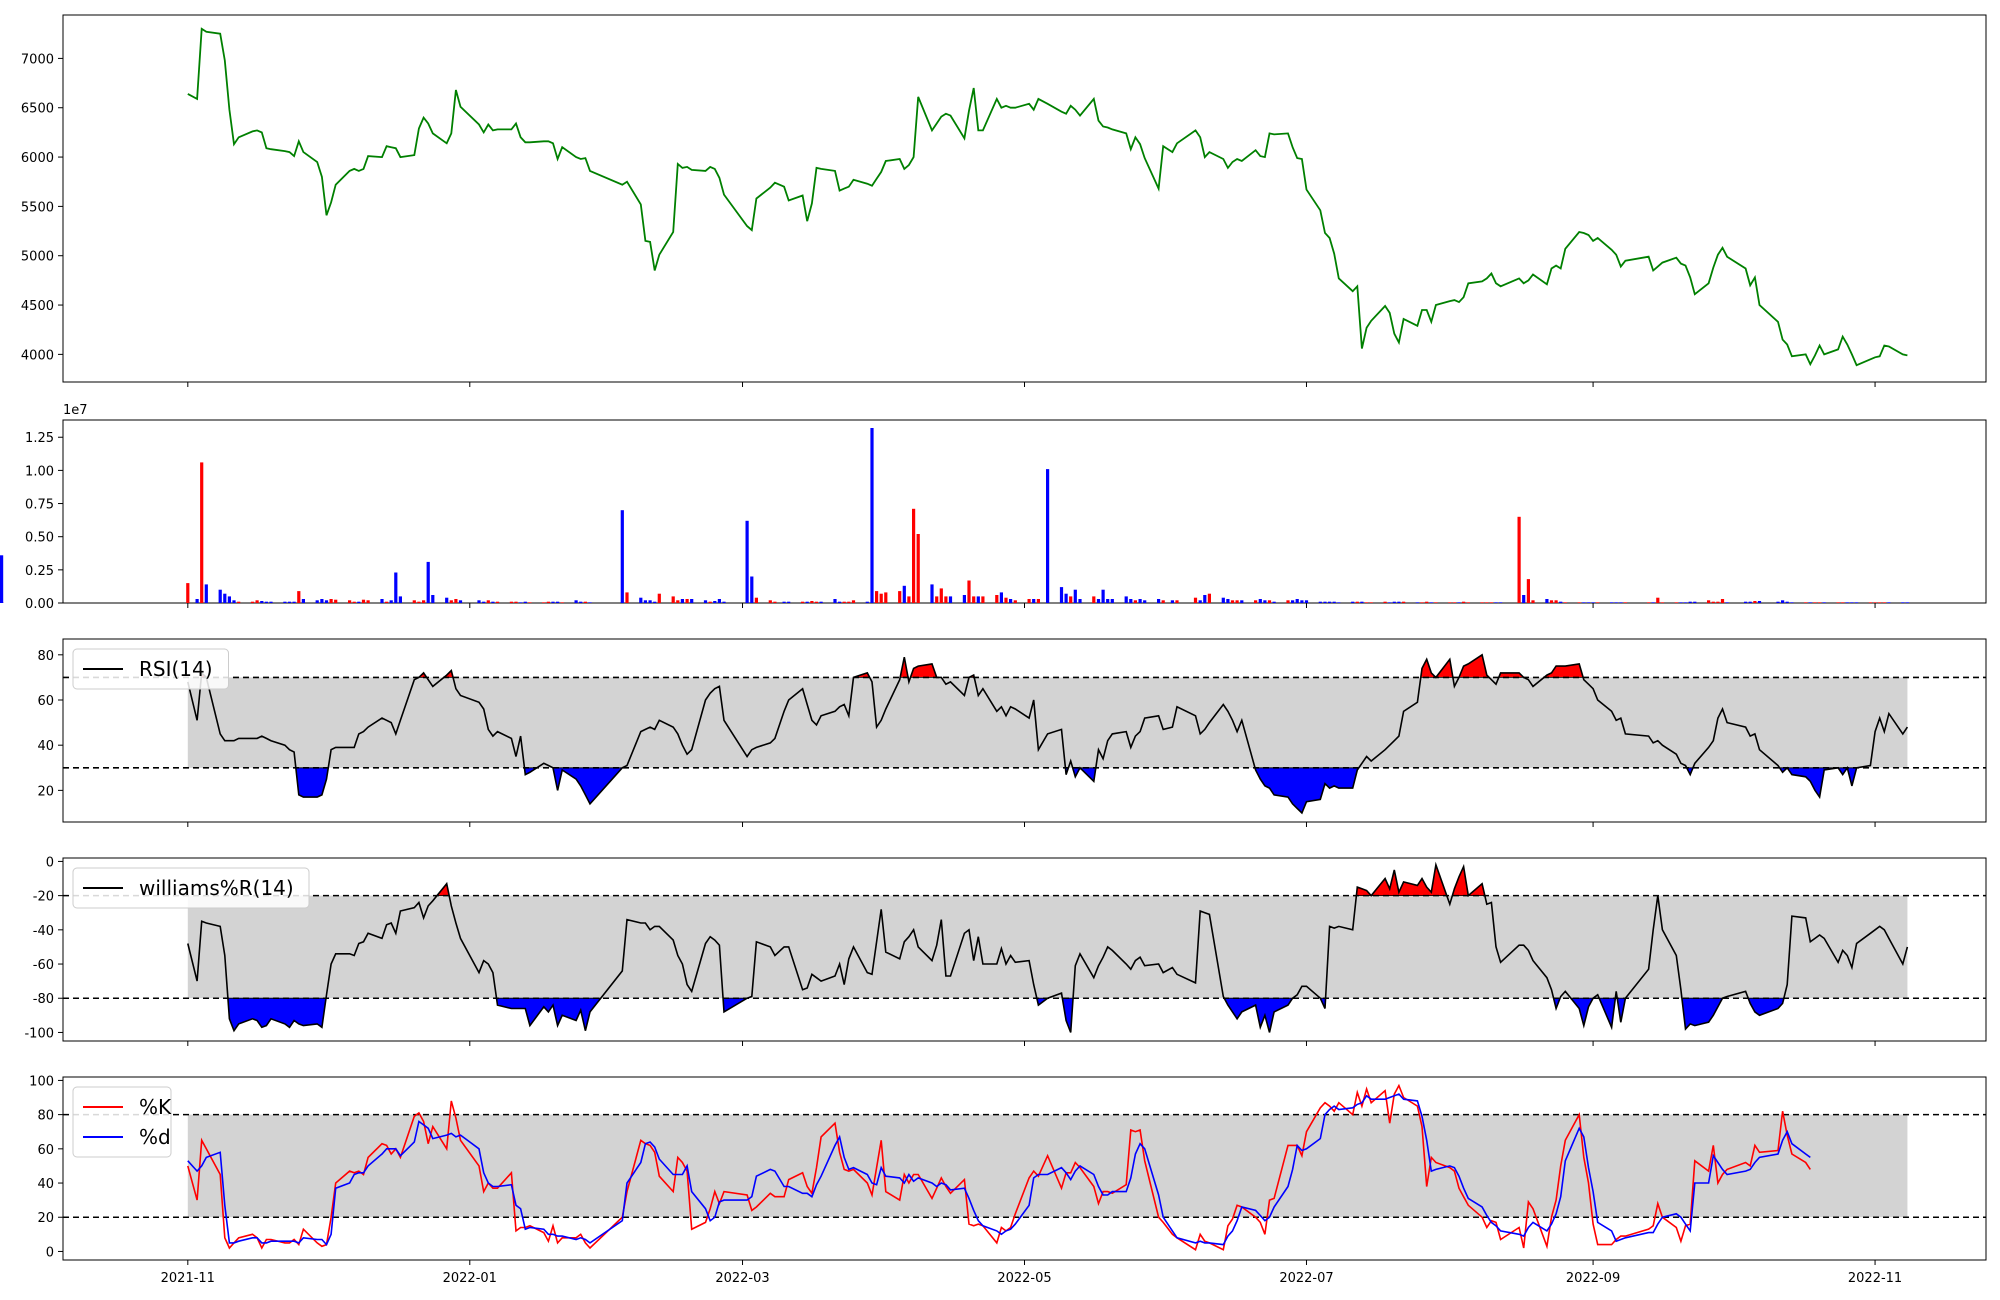 Image resolution: width=2000 pixels, height=1300 pixels. What do you see at coordinates (37, 109) in the screenshot?
I see `price-y-tick-label: 6500` at bounding box center [37, 109].